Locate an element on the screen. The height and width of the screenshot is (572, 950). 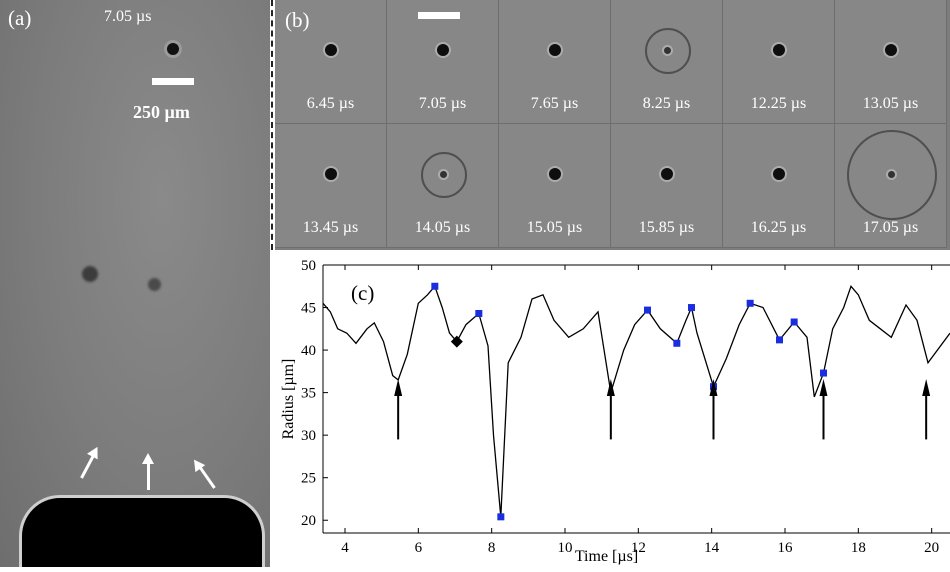
y-tick-label: 25 is located at coordinates (308, 479).